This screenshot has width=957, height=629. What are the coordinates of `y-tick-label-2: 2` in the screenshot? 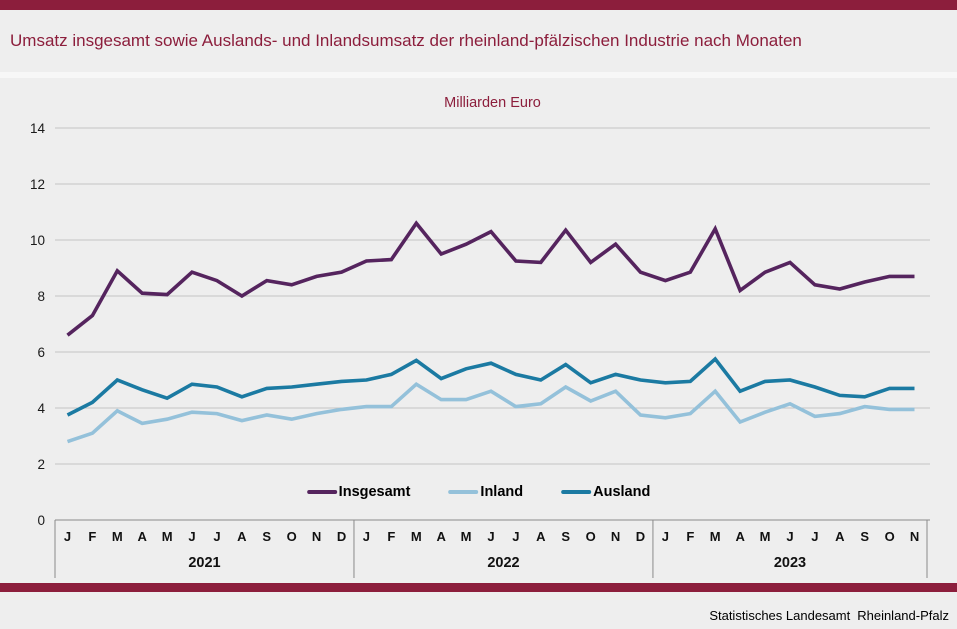 It's located at (41, 464).